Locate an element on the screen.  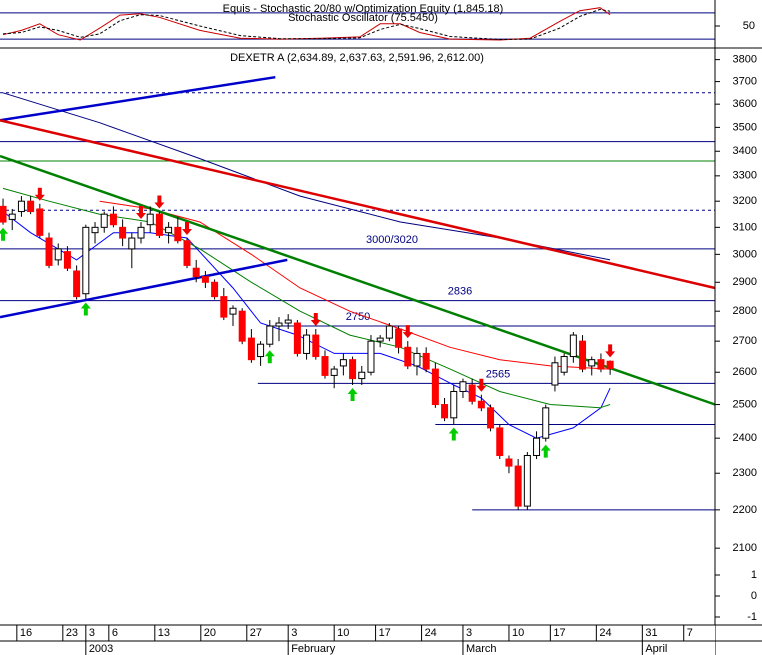
y-tick-label: 3100 is located at coordinates (745, 227).